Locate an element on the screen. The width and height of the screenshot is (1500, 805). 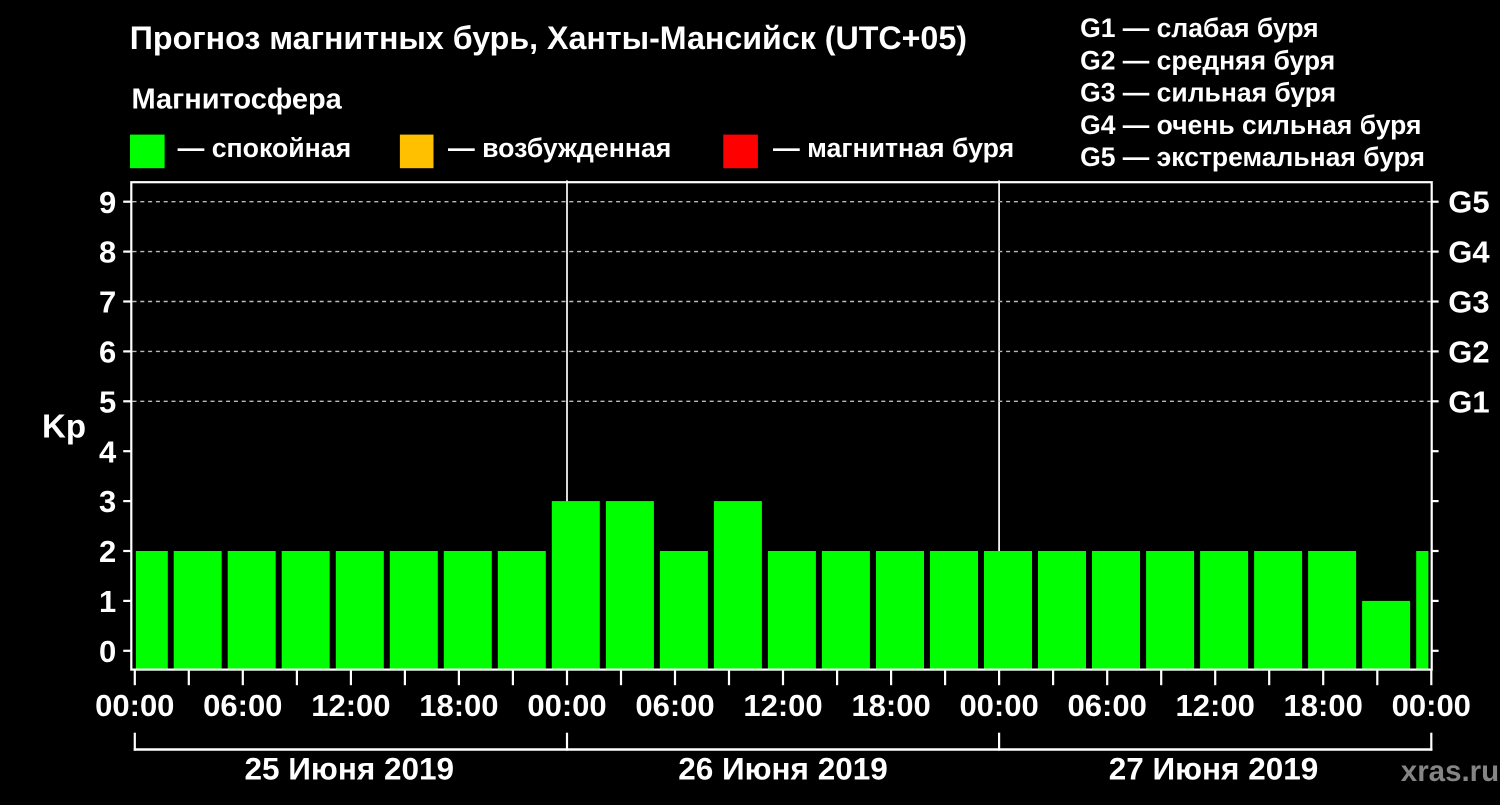
svg-text: xras.ru is located at coordinates (1450, 771).